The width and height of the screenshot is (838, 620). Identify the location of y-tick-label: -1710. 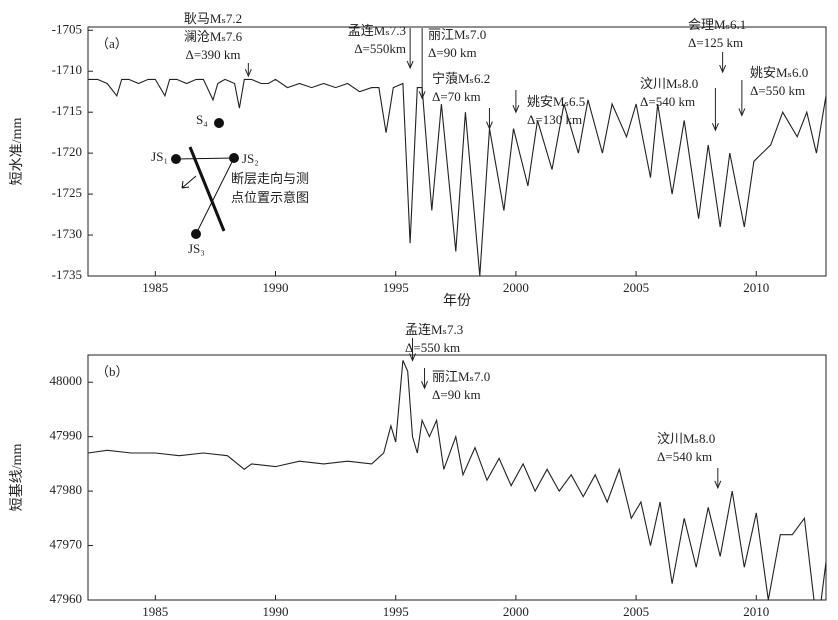
(67, 69).